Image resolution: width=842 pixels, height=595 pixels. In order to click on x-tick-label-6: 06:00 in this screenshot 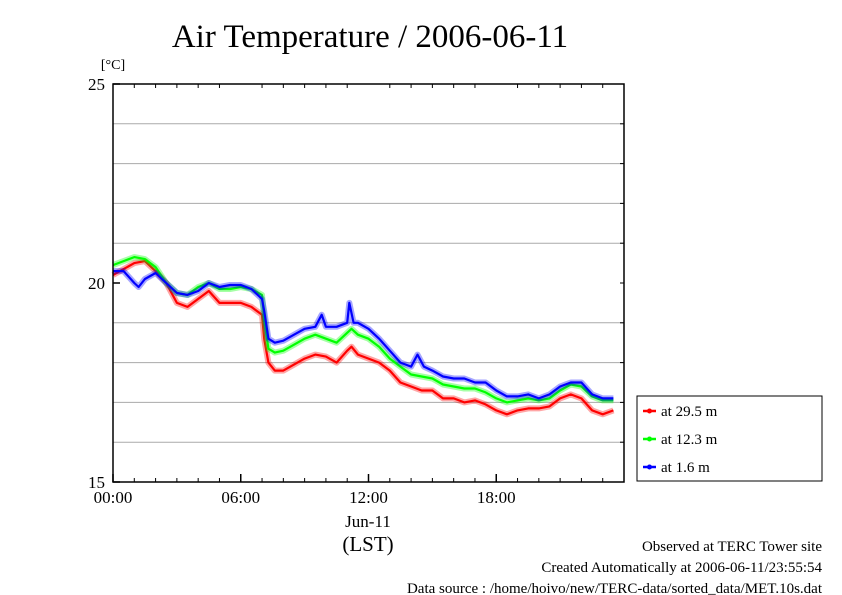, I will do `click(240, 497)`.